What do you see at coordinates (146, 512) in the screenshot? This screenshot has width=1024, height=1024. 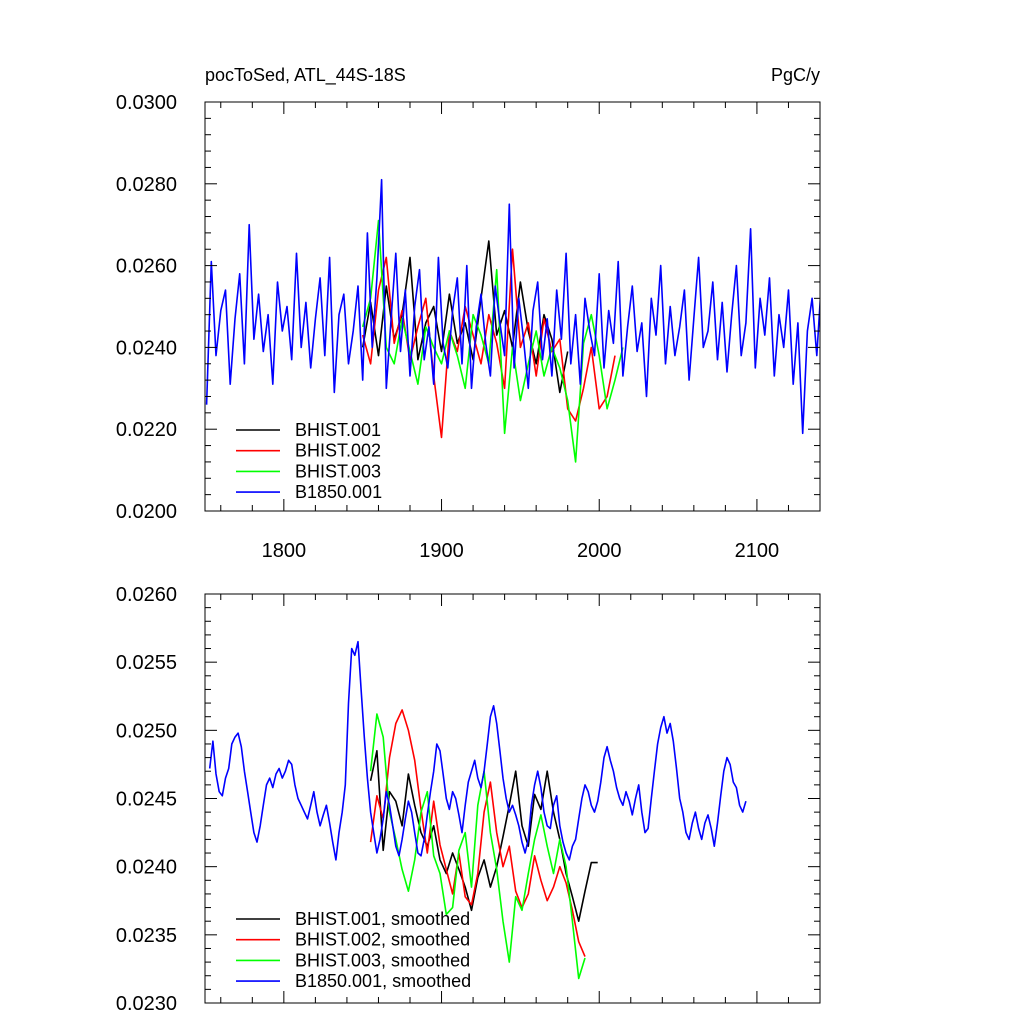 I see `y-tick-label: 0.0200` at bounding box center [146, 512].